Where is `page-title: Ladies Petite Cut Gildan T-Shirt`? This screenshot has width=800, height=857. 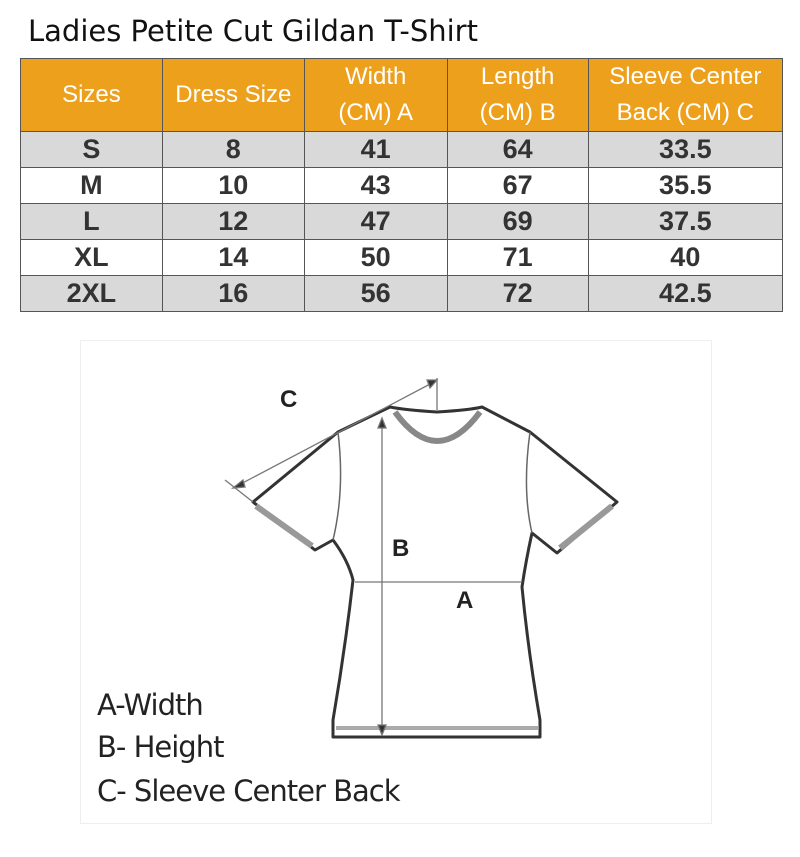 page-title: Ladies Petite Cut Gildan T-Shirt is located at coordinates (253, 31).